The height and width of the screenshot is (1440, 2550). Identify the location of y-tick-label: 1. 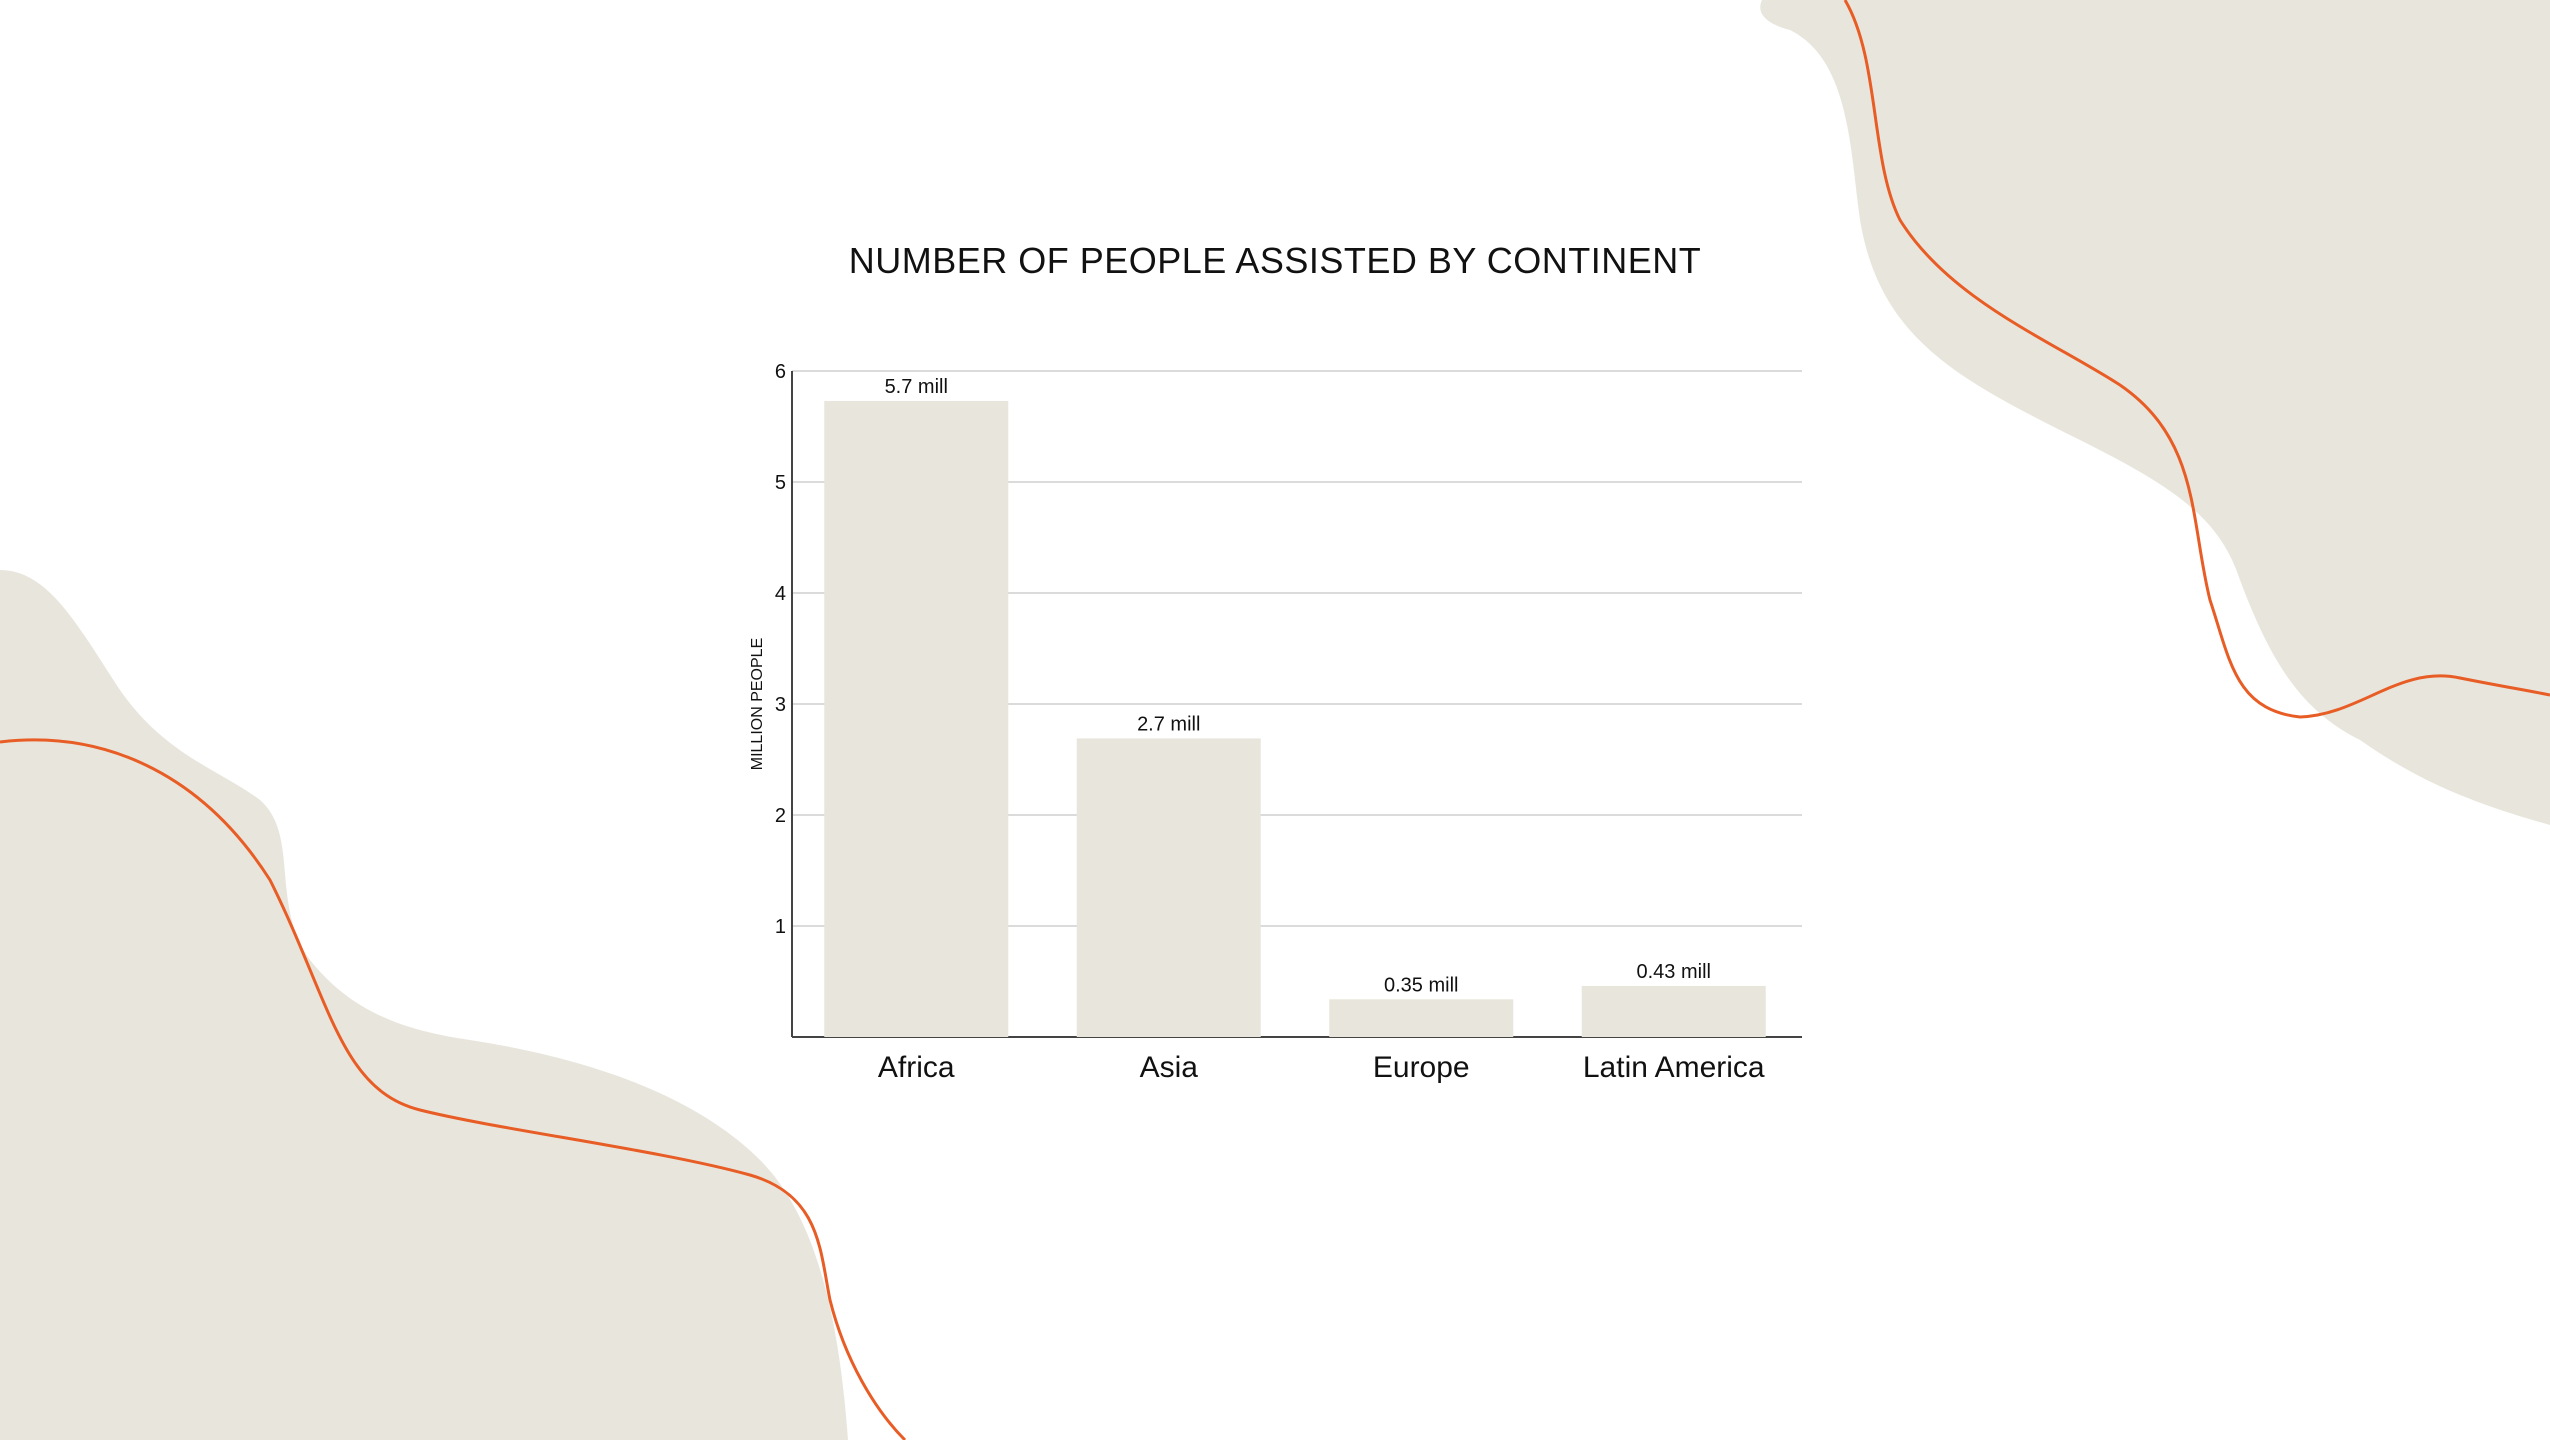
(780, 927).